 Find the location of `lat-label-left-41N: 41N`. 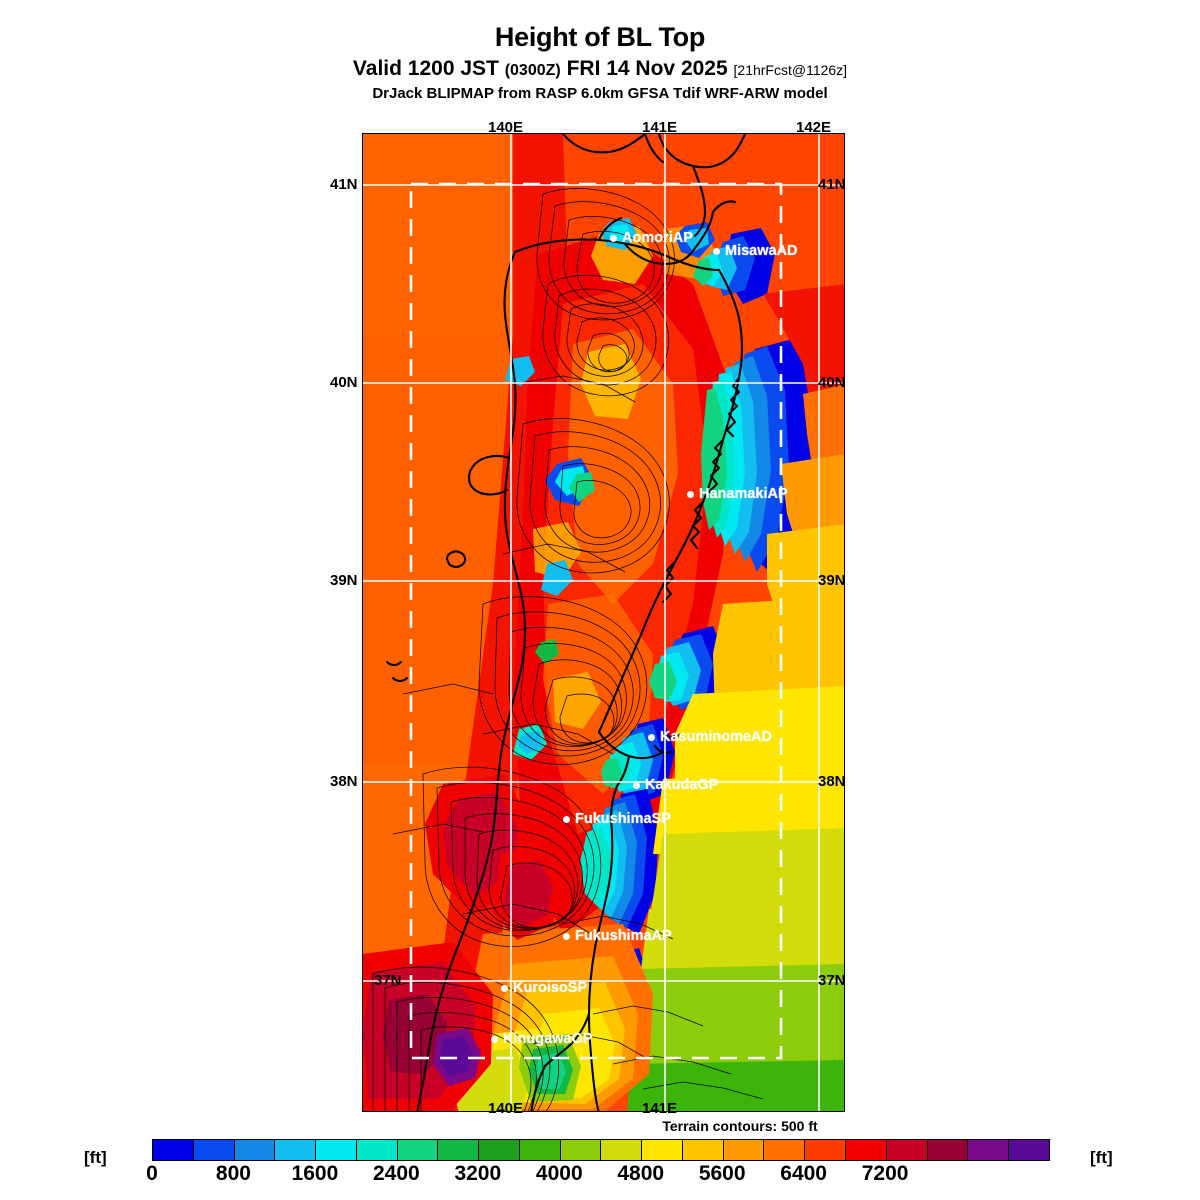

lat-label-left-41N: 41N is located at coordinates (344, 184).